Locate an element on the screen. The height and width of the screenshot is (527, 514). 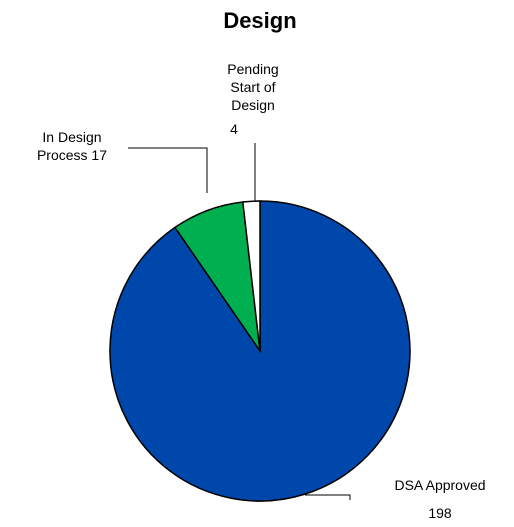
label-dsa-name: DSA Approved is located at coordinates (439, 485).